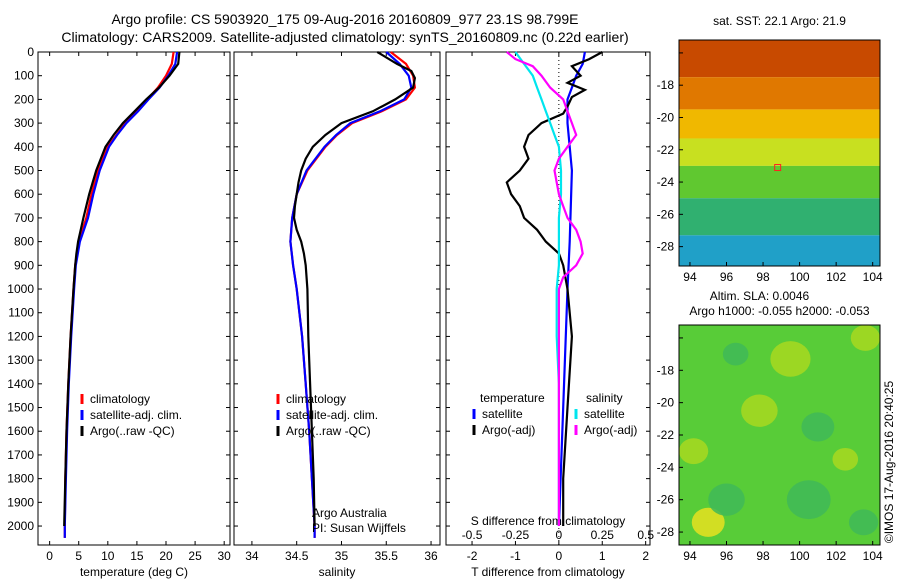 The height and width of the screenshot is (580, 900). Describe the element at coordinates (20, 455) in the screenshot. I see `y-tick-label: 1700` at that location.